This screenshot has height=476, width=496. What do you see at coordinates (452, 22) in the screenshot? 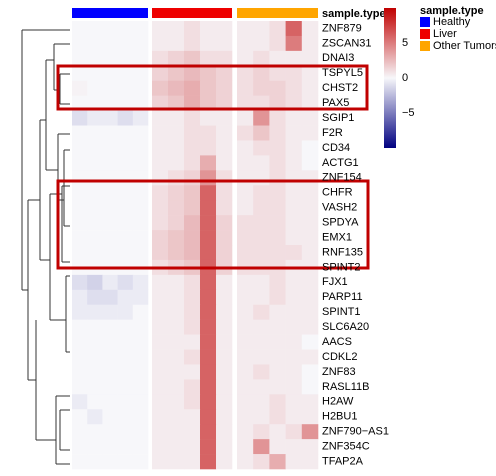
I see `legend-label: Healthy` at bounding box center [452, 22].